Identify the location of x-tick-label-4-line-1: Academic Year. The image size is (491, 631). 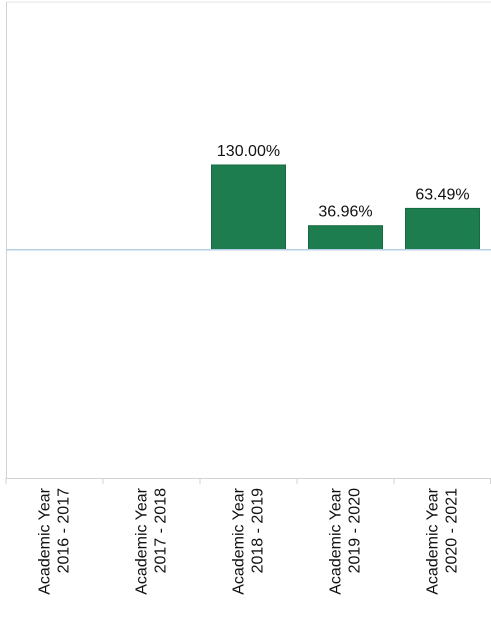
(336, 540).